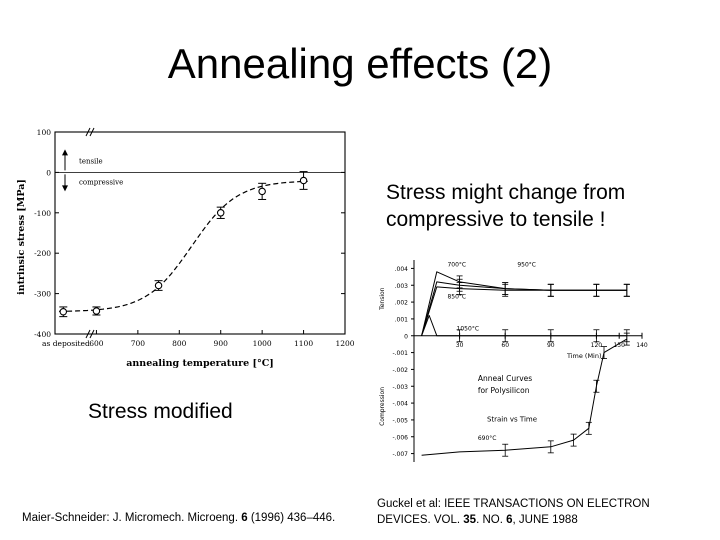  I want to click on chart2-y-tick-label: .004, so click(402, 269).